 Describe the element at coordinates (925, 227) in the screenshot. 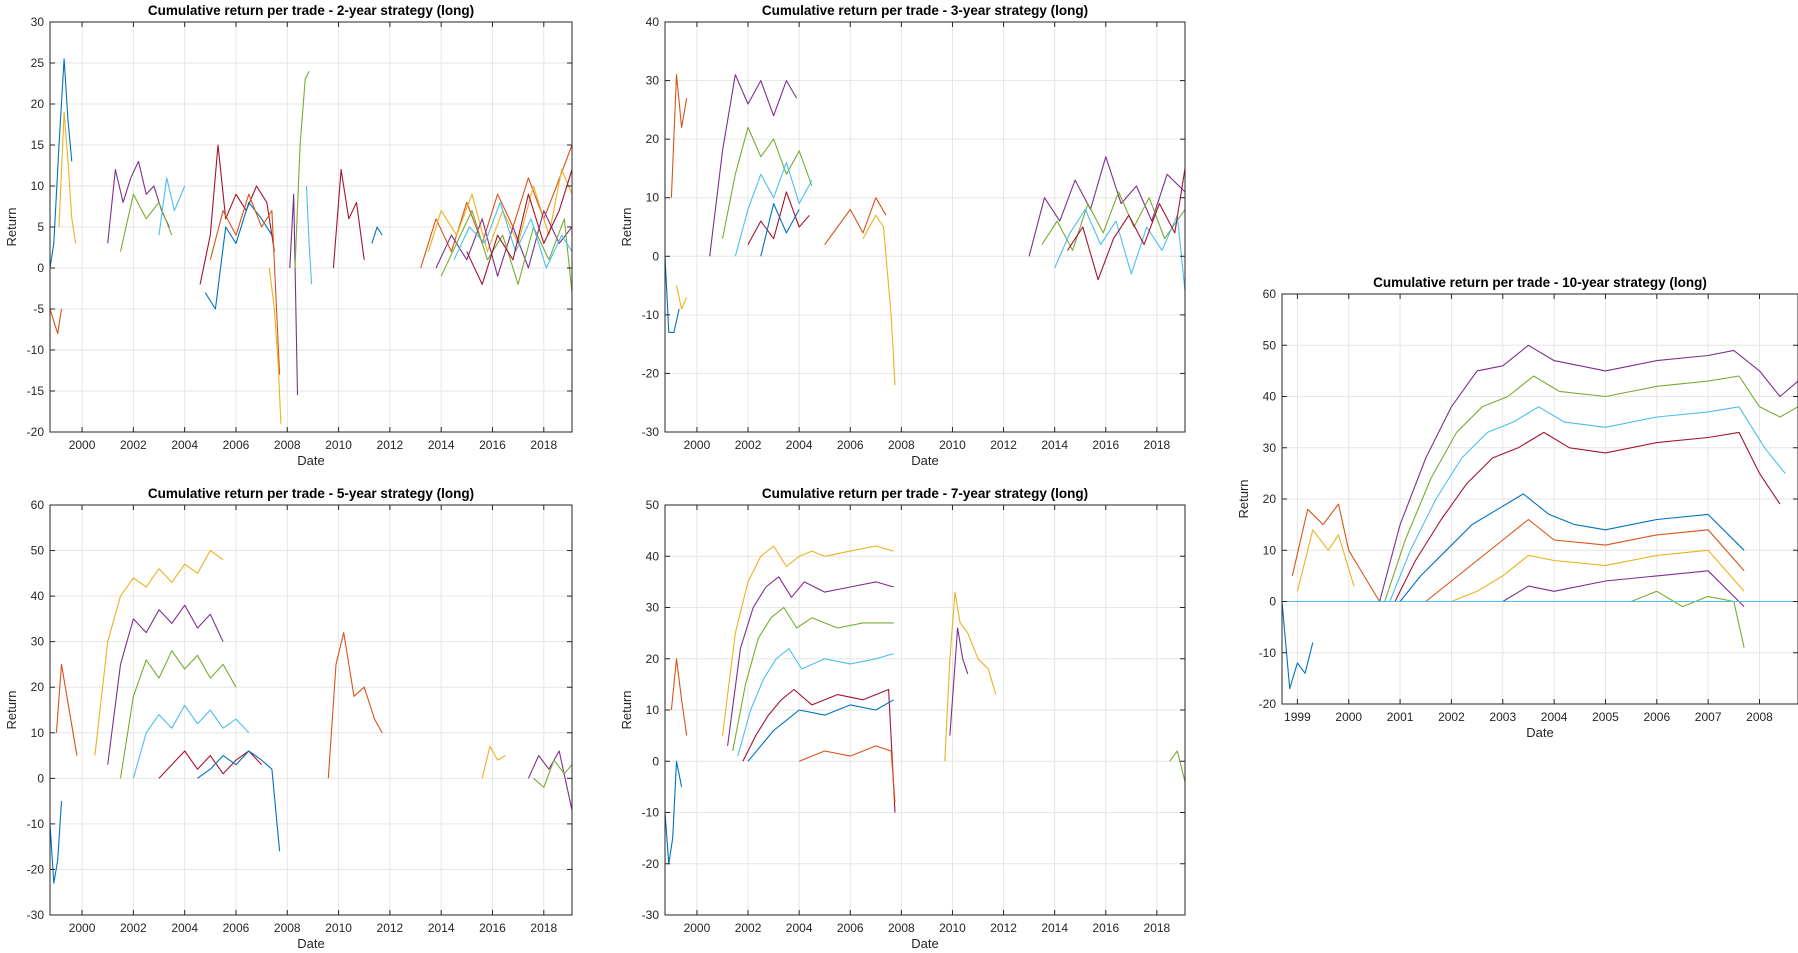

I see `plot-area` at that location.